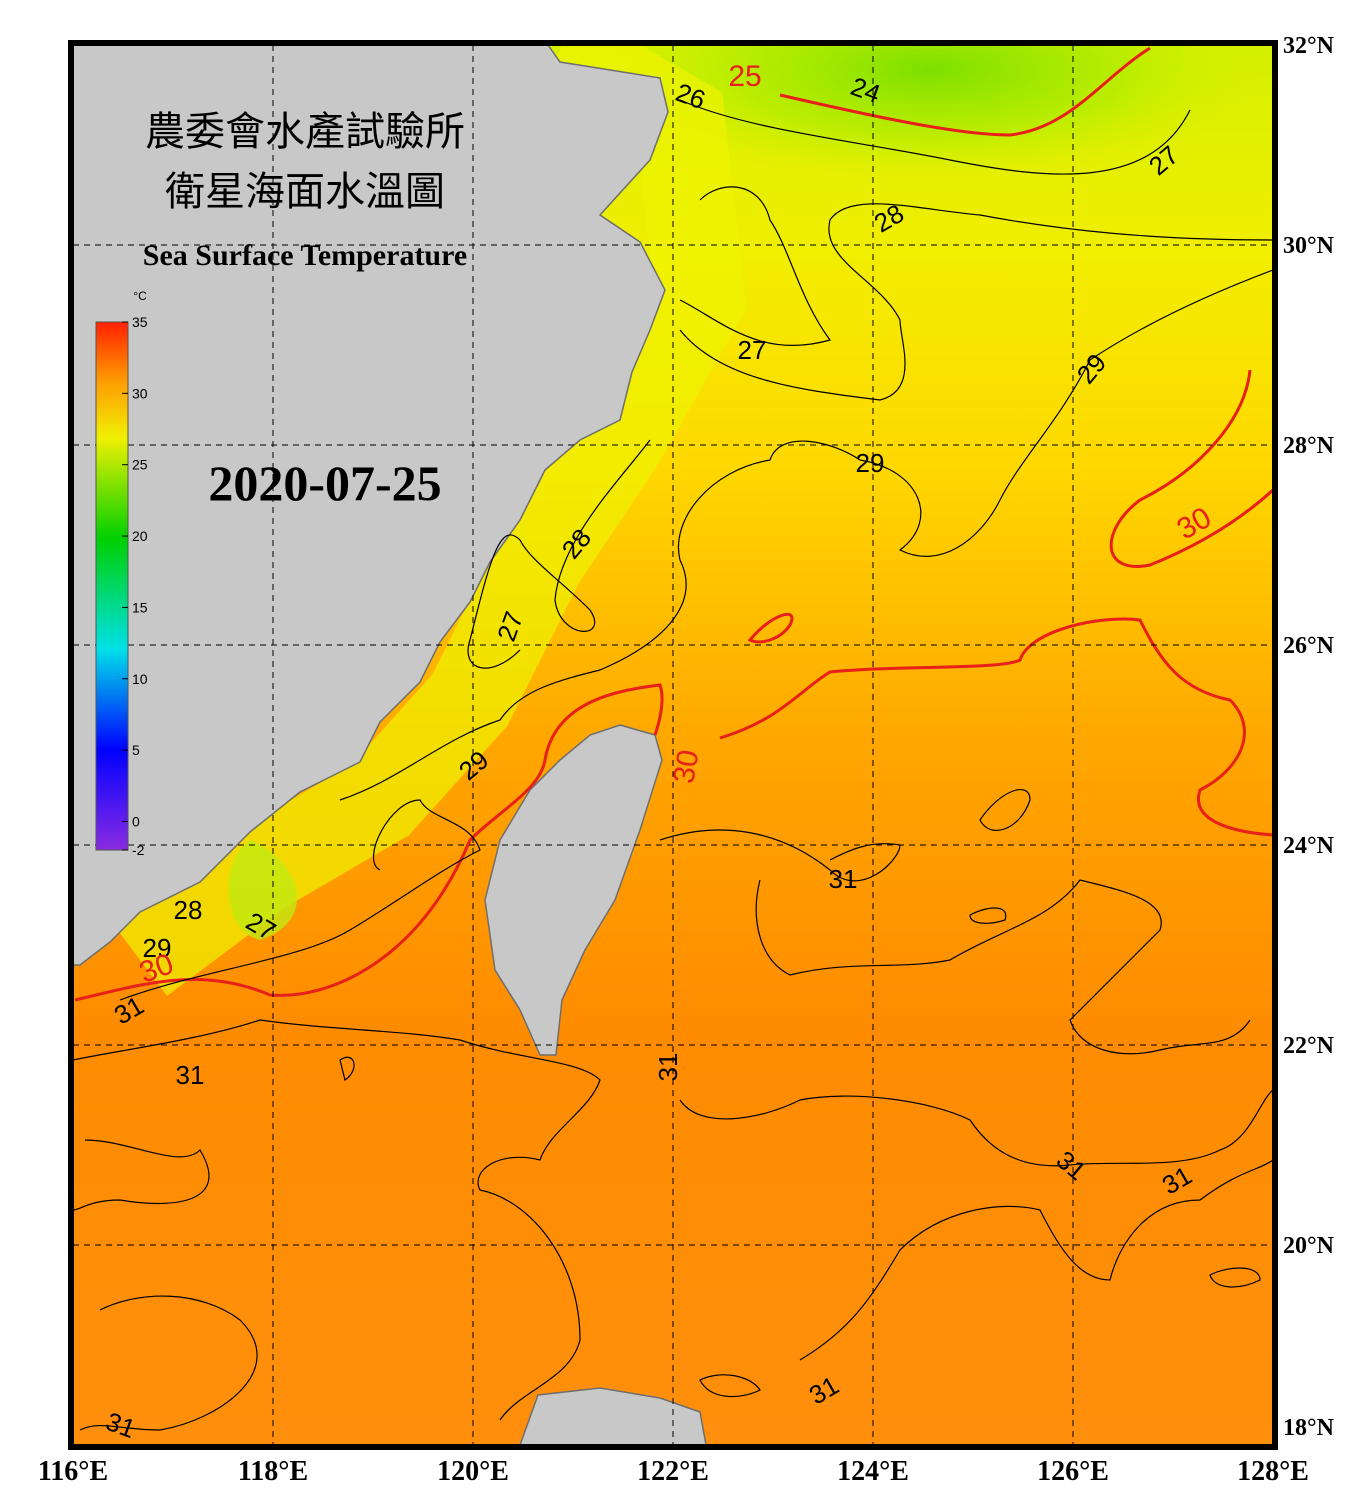 This screenshot has height=1500, width=1350. I want to click on lat-label: 30°N, so click(1309, 246).